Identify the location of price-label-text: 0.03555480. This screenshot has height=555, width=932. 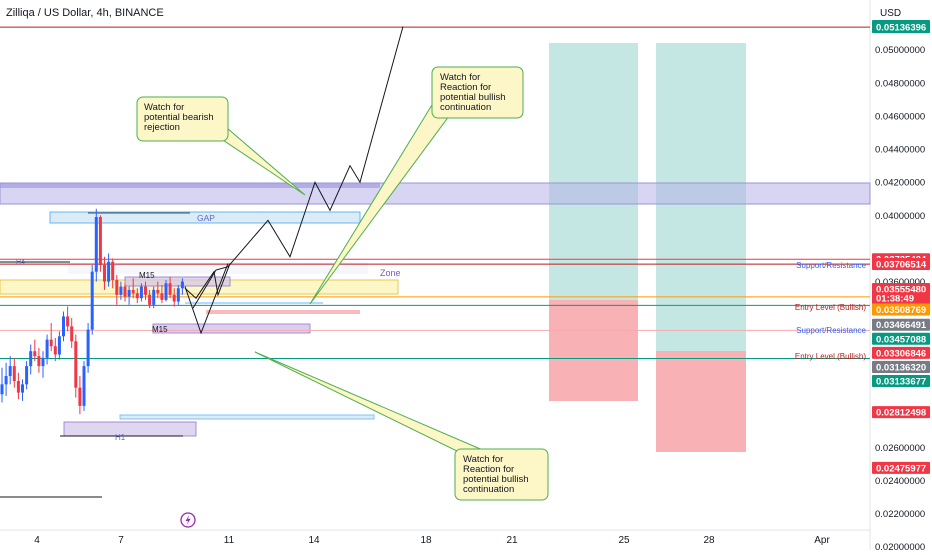
(901, 290).